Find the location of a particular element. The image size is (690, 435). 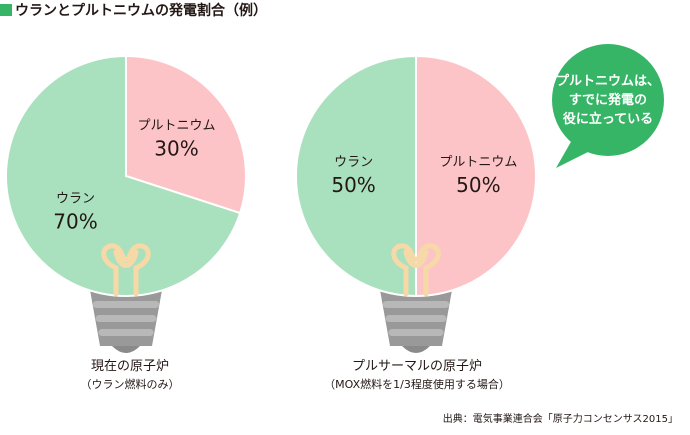

caption-current-sub: （ウラン燃料のみ） is located at coordinates (130, 384).